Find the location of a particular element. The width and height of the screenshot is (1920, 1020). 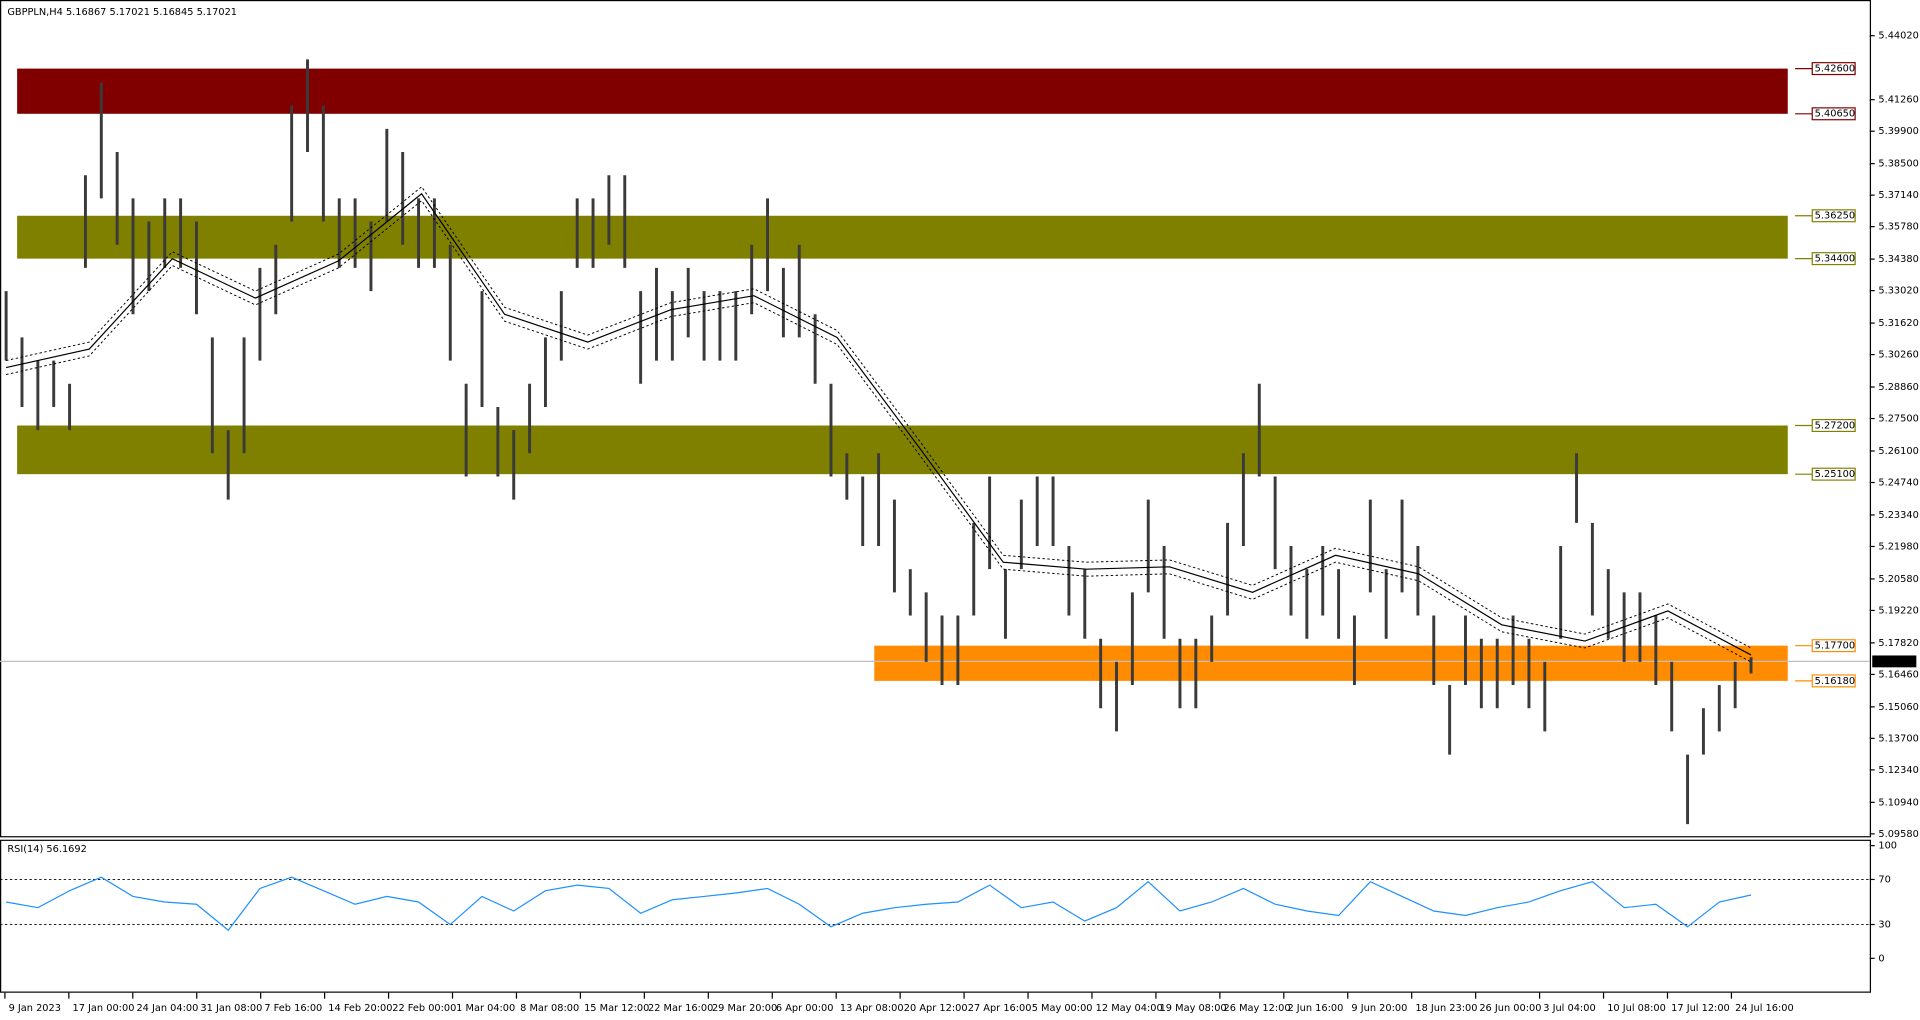

x-tick-label: 18 Jun 23:00 is located at coordinates (1446, 1008).